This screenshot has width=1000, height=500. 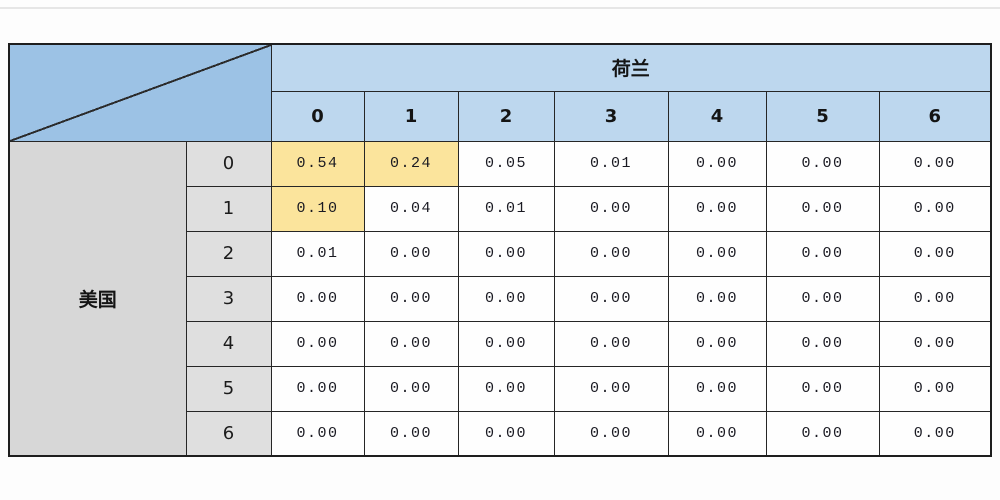 What do you see at coordinates (228, 163) in the screenshot?
I see `row-header-0: 0` at bounding box center [228, 163].